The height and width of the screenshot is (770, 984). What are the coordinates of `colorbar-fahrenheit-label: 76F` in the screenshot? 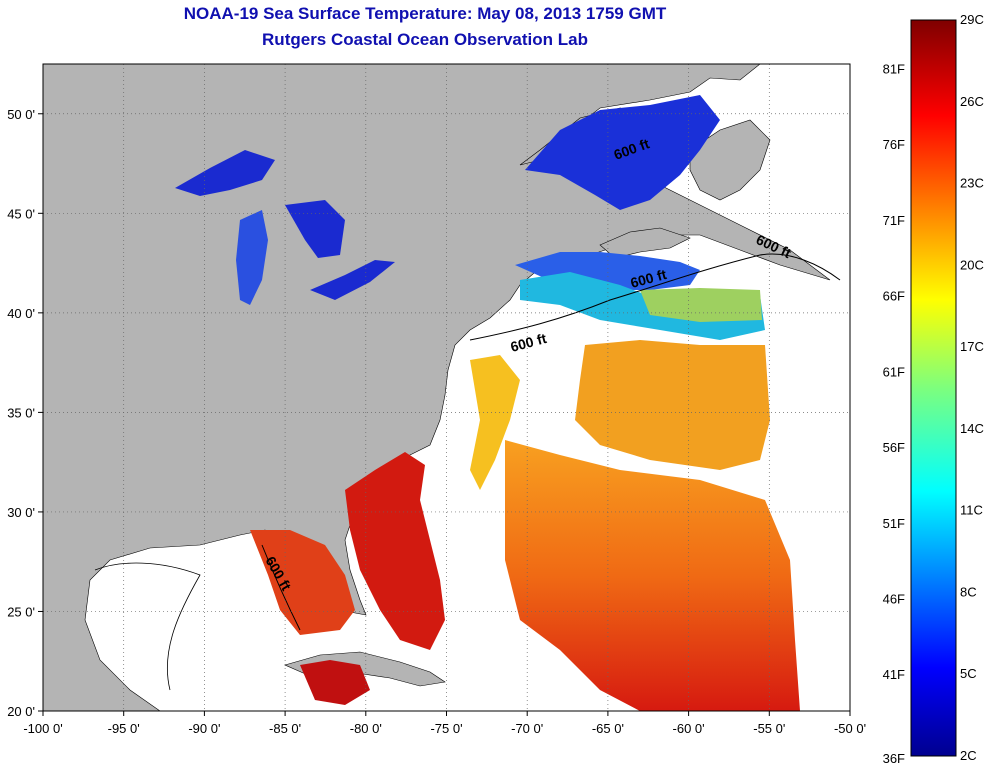 It's located at (894, 144).